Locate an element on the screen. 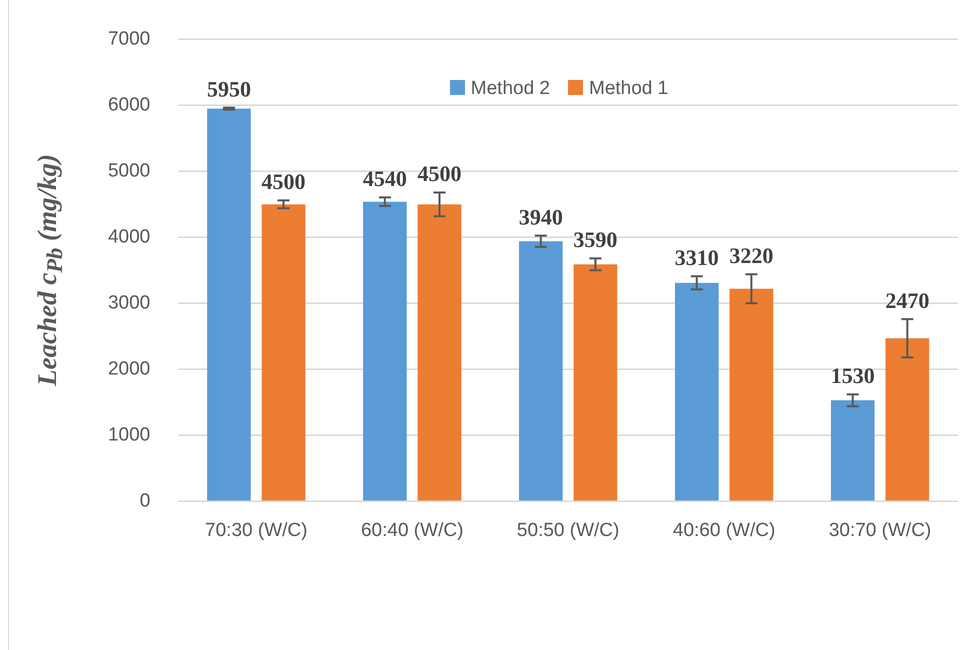 This screenshot has height=650, width=968. data-label: 1530 is located at coordinates (852, 375).